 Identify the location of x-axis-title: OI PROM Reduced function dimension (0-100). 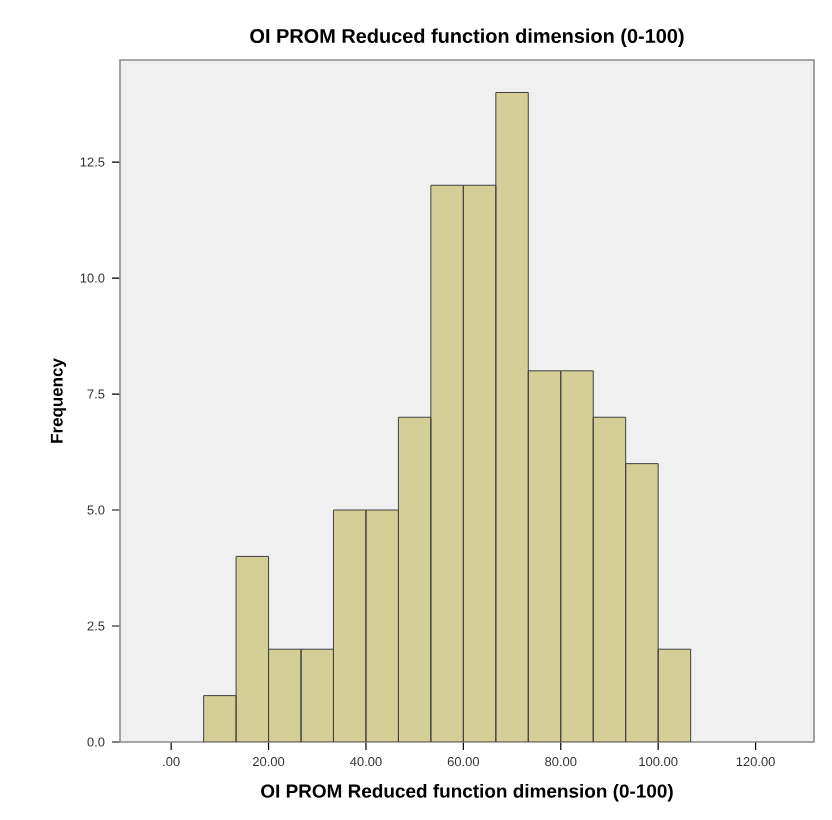
(467, 792).